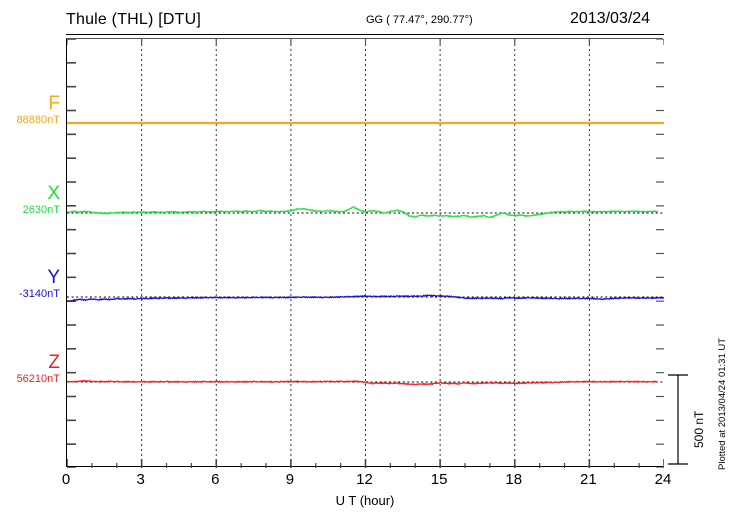 Image resolution: width=730 pixels, height=520 pixels. Describe the element at coordinates (678, 419) in the screenshot. I see `scale-bar-icon` at that location.